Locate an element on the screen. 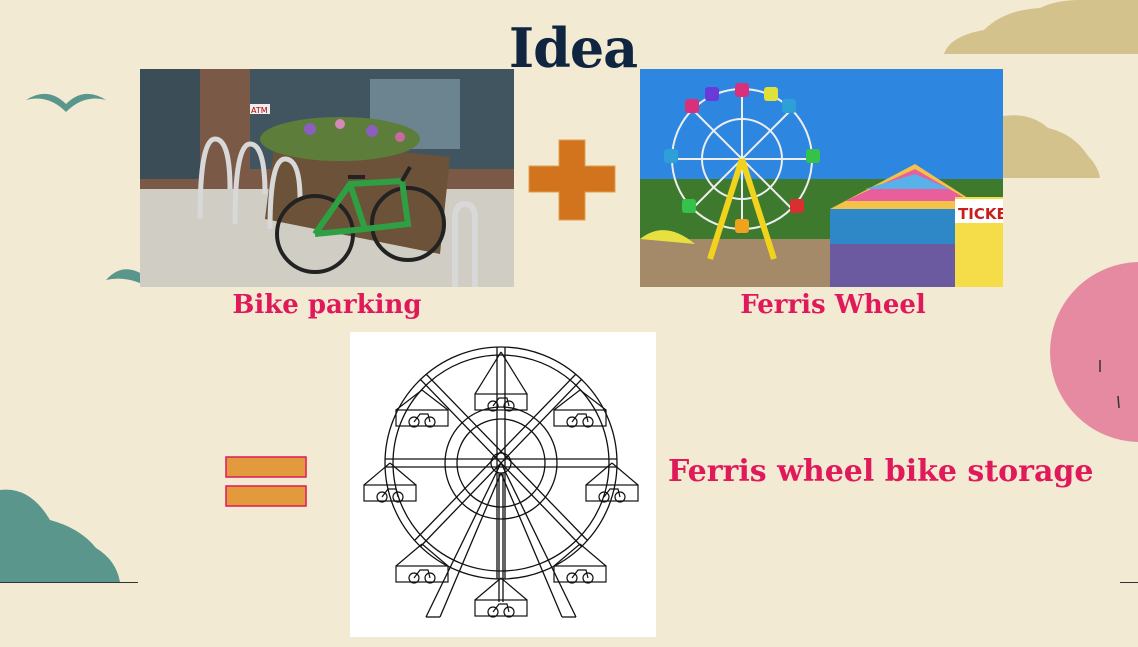 The height and width of the screenshot is (647, 1138). pink-circle-shape is located at coordinates (1094, 352).